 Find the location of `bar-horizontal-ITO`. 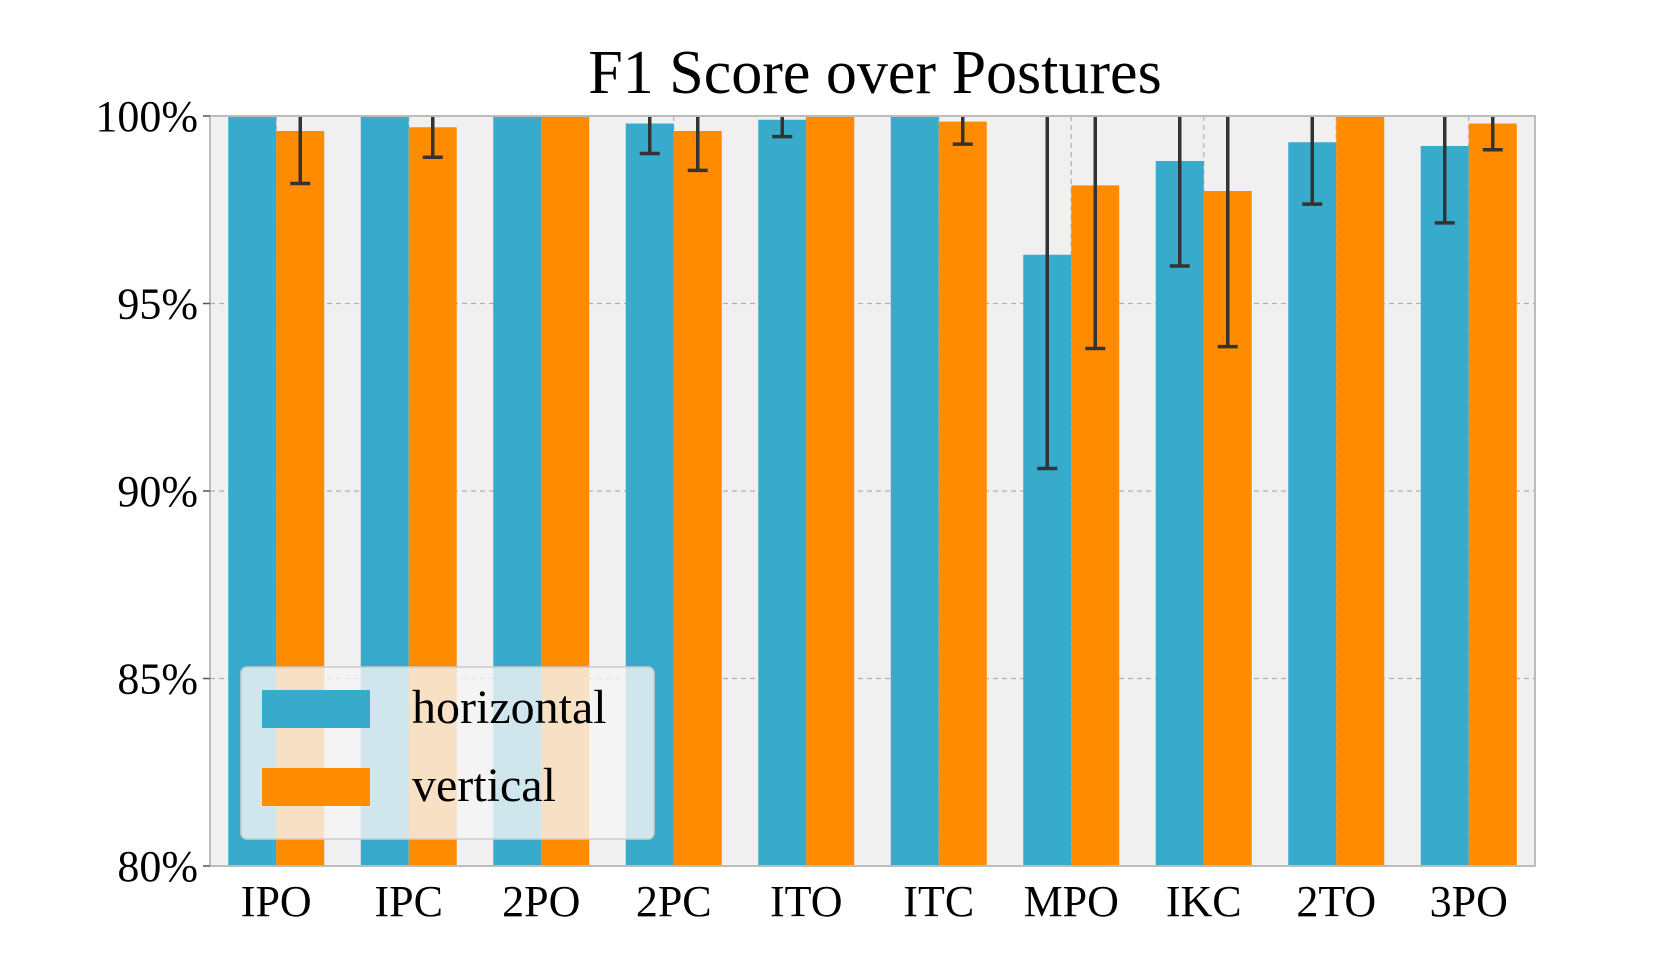

bar-horizontal-ITO is located at coordinates (782, 492).